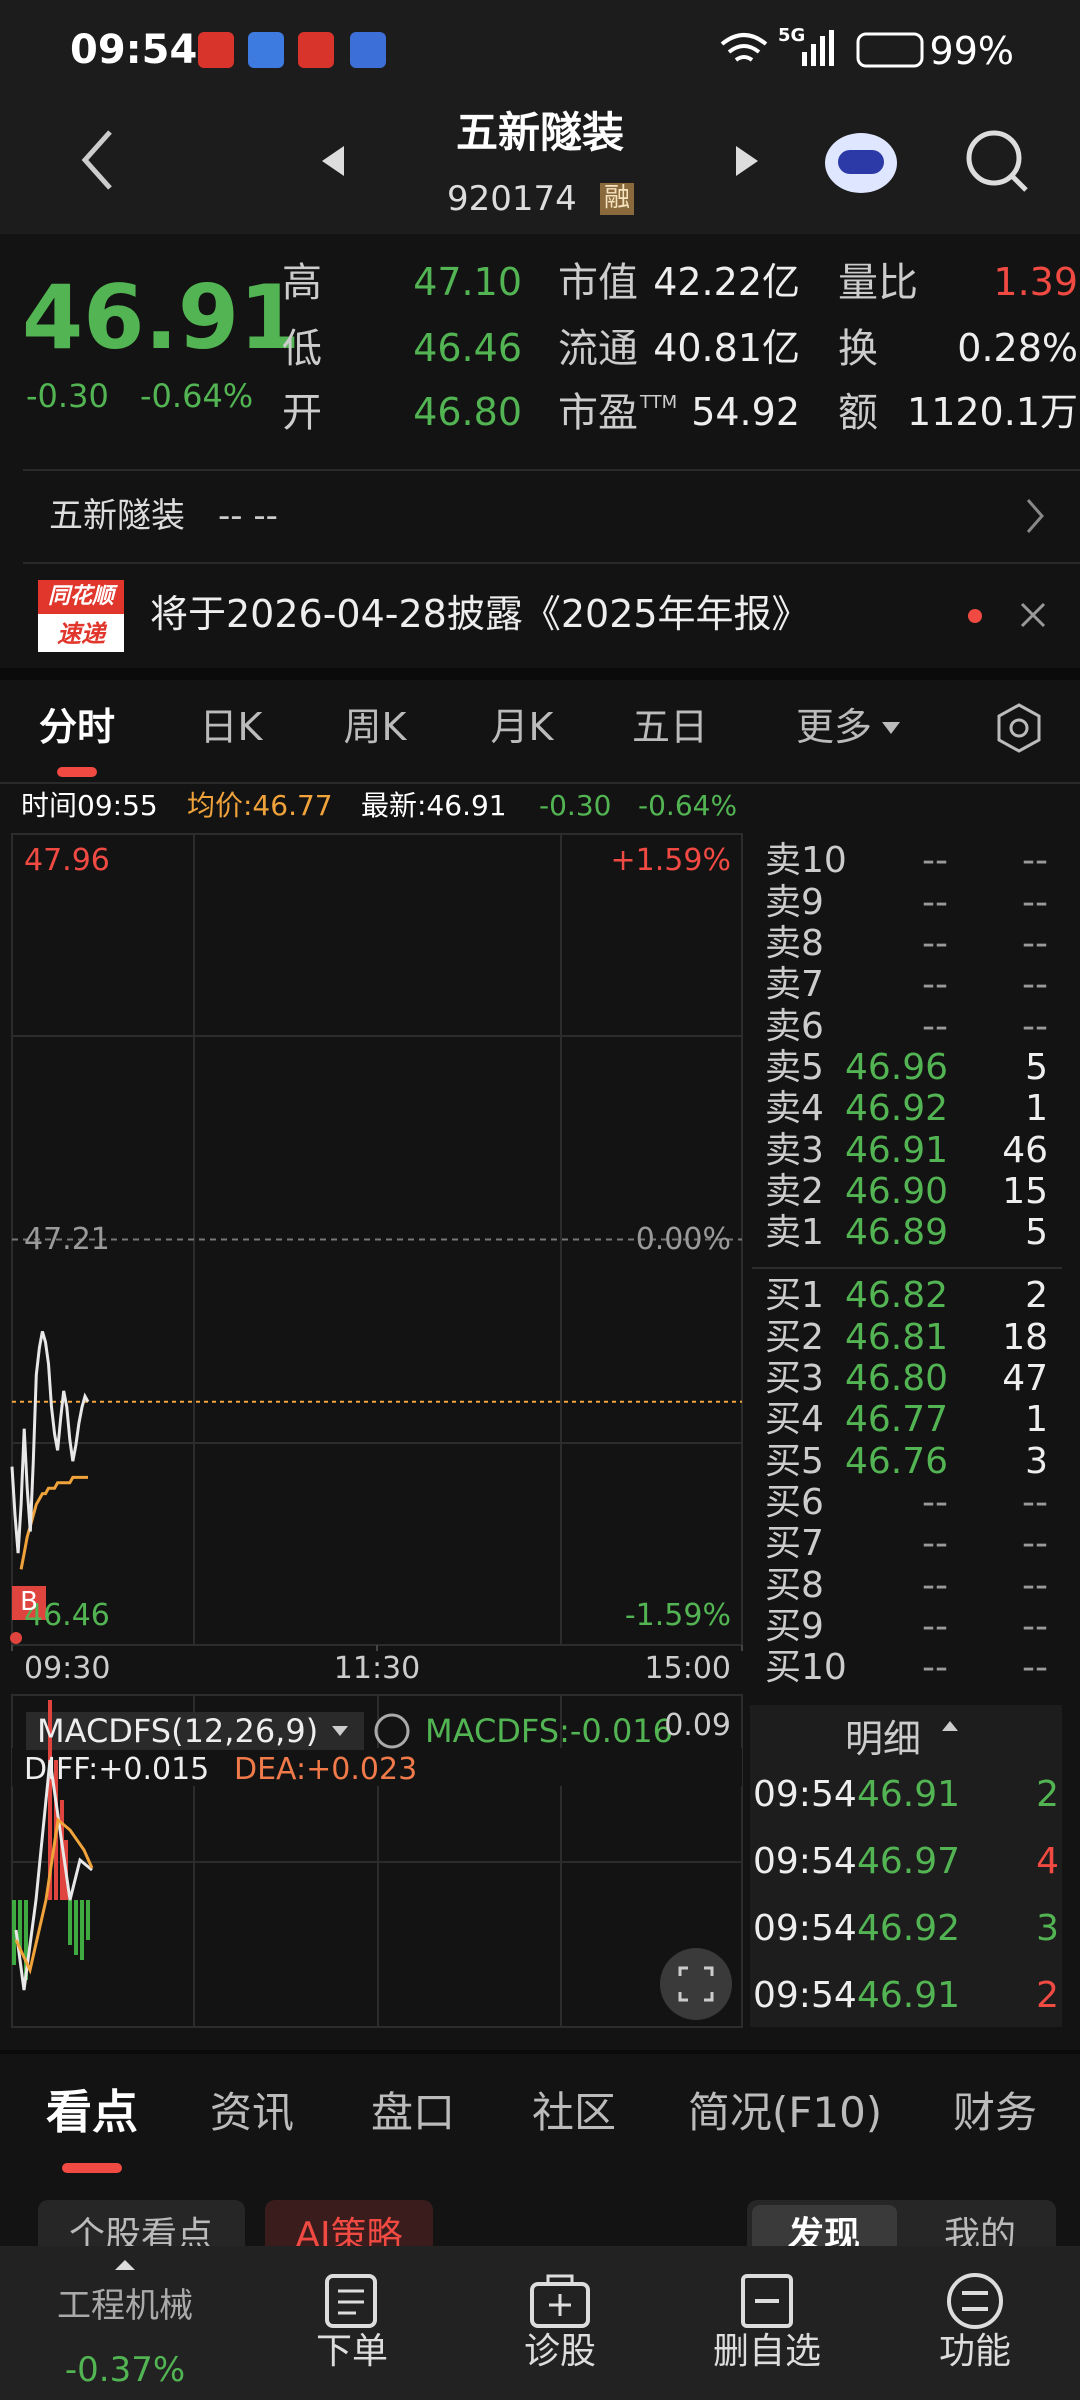  What do you see at coordinates (785, 2112) in the screenshot?
I see `content-tab: 简况(F10)` at bounding box center [785, 2112].